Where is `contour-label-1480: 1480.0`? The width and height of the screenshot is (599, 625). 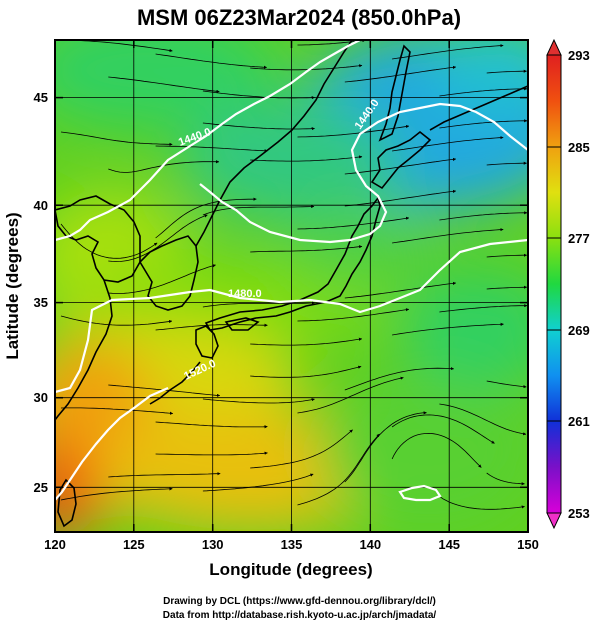
contour-label-1480: 1480.0 is located at coordinates (245, 294).